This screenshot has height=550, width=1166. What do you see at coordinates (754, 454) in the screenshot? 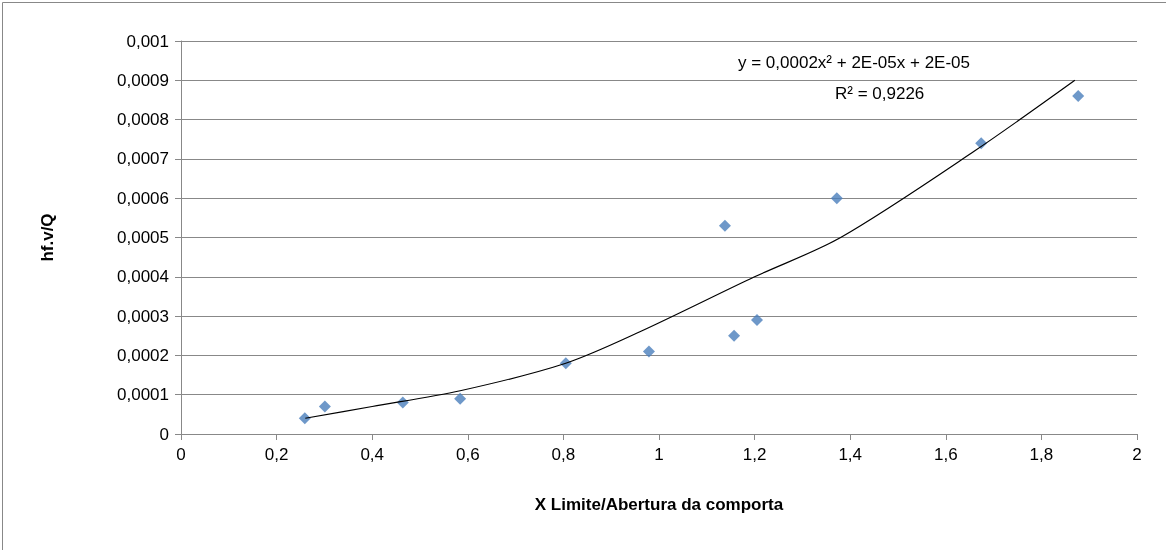
I see `x-tick-label: 1,2` at bounding box center [754, 454].